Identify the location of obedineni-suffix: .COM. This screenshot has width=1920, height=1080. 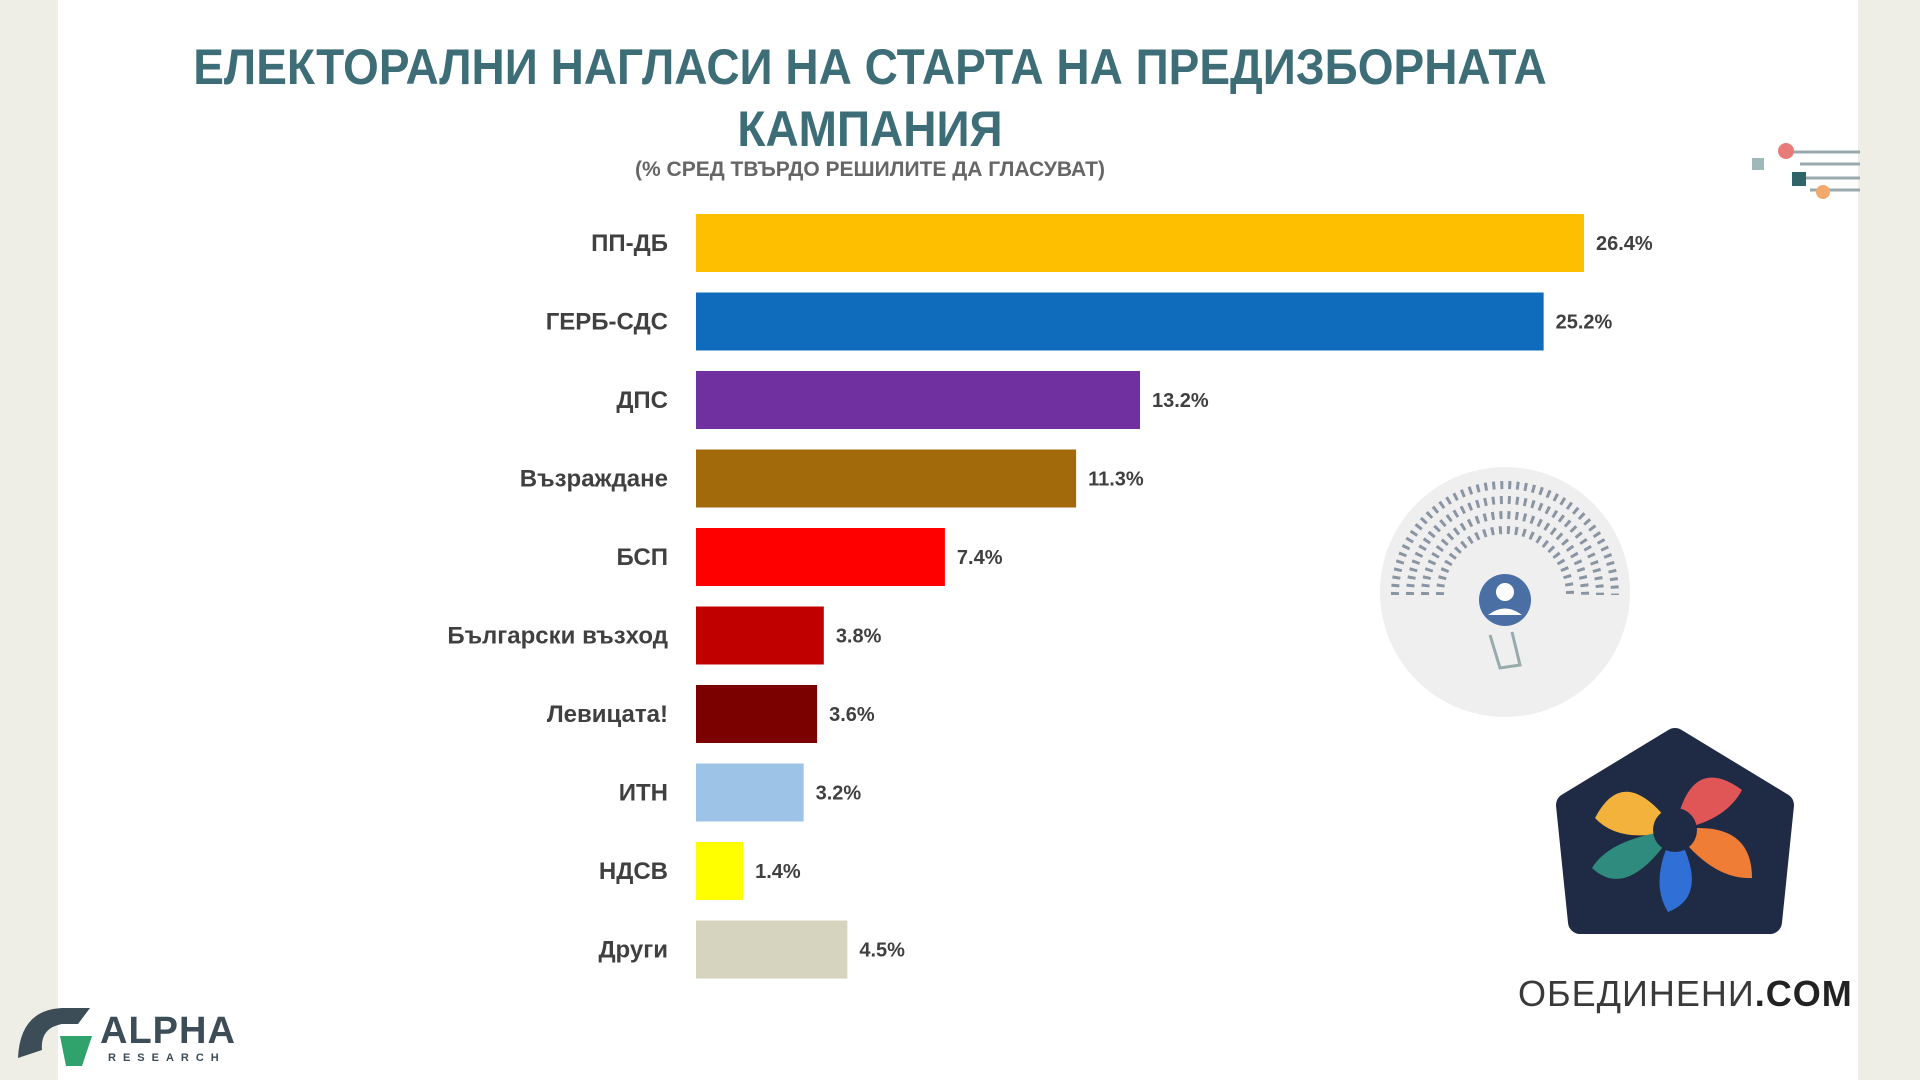
(1803, 993).